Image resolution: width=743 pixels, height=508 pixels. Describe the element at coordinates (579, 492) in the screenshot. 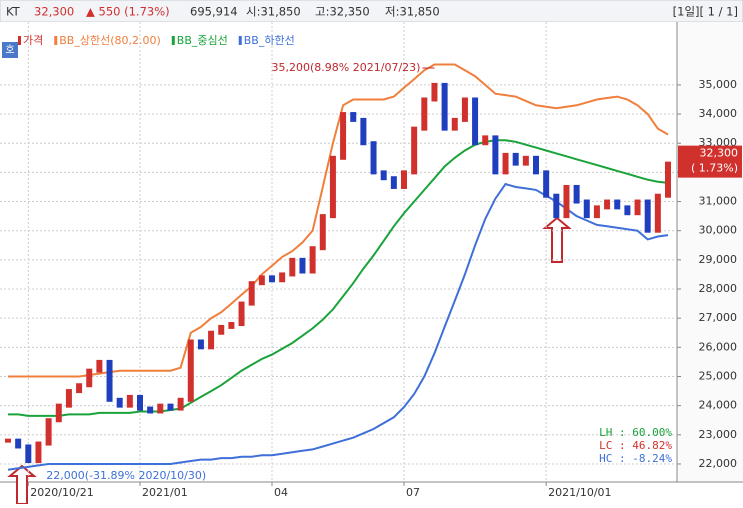

I see `x-tick-label: 2021/10/01` at that location.